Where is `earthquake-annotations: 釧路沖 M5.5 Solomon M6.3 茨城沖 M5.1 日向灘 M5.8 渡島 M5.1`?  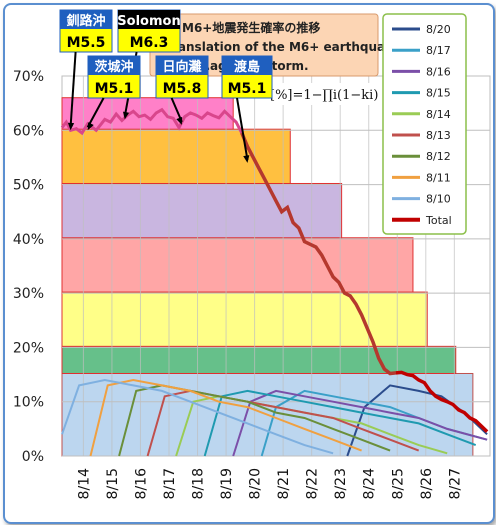 earthquake-annotations: 釧路沖 M5.5 Solomon M6.3 茨城沖 M5.1 日向灘 M5.8 渡島 M5.1 is located at coordinates (166, 86).